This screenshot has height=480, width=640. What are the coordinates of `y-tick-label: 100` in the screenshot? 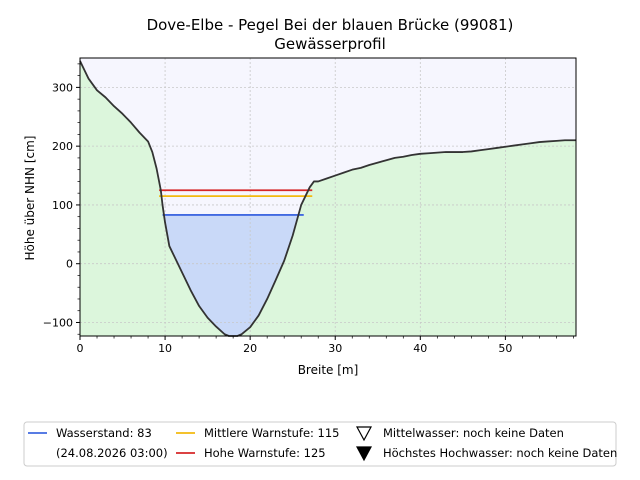 It's located at (62, 205).